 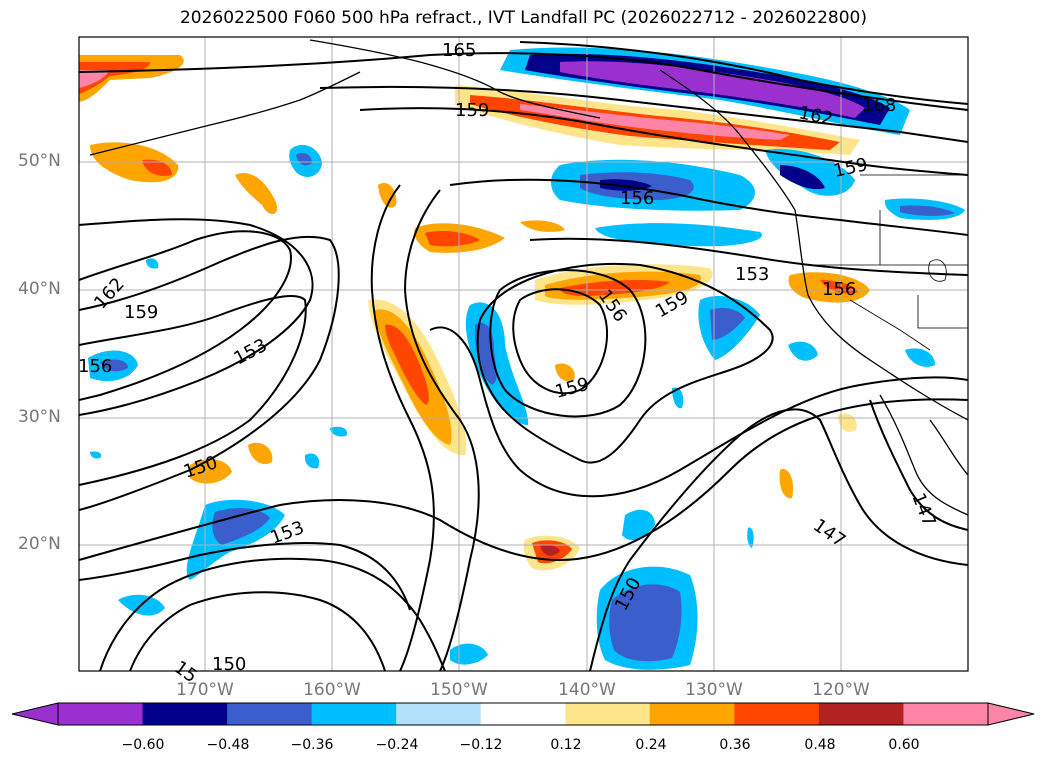 I want to click on lat-label-30n: 30°N, so click(x=39, y=417).